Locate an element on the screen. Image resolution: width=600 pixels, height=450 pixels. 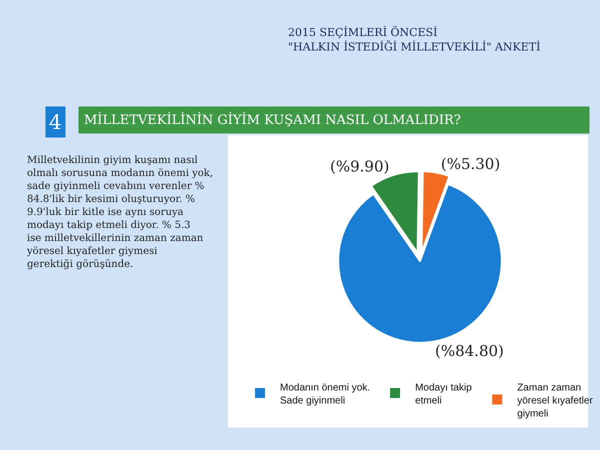
text: Milletvekilinin giyim kuşamı nasıl olmalı sorusuna modanın önemi yok, sade giyinmeli cevabını verenler % 84.8'lik bir kesimi oluşturuyor. % 9.9'luk bir kitle ise aynı soruya modayı takip etmeli diyor. % 5.3 ise milletvekillerinin zaman zaman yöresel kıyafetler giymesi gerektiği görüşünde. is located at coordinates (120, 212).